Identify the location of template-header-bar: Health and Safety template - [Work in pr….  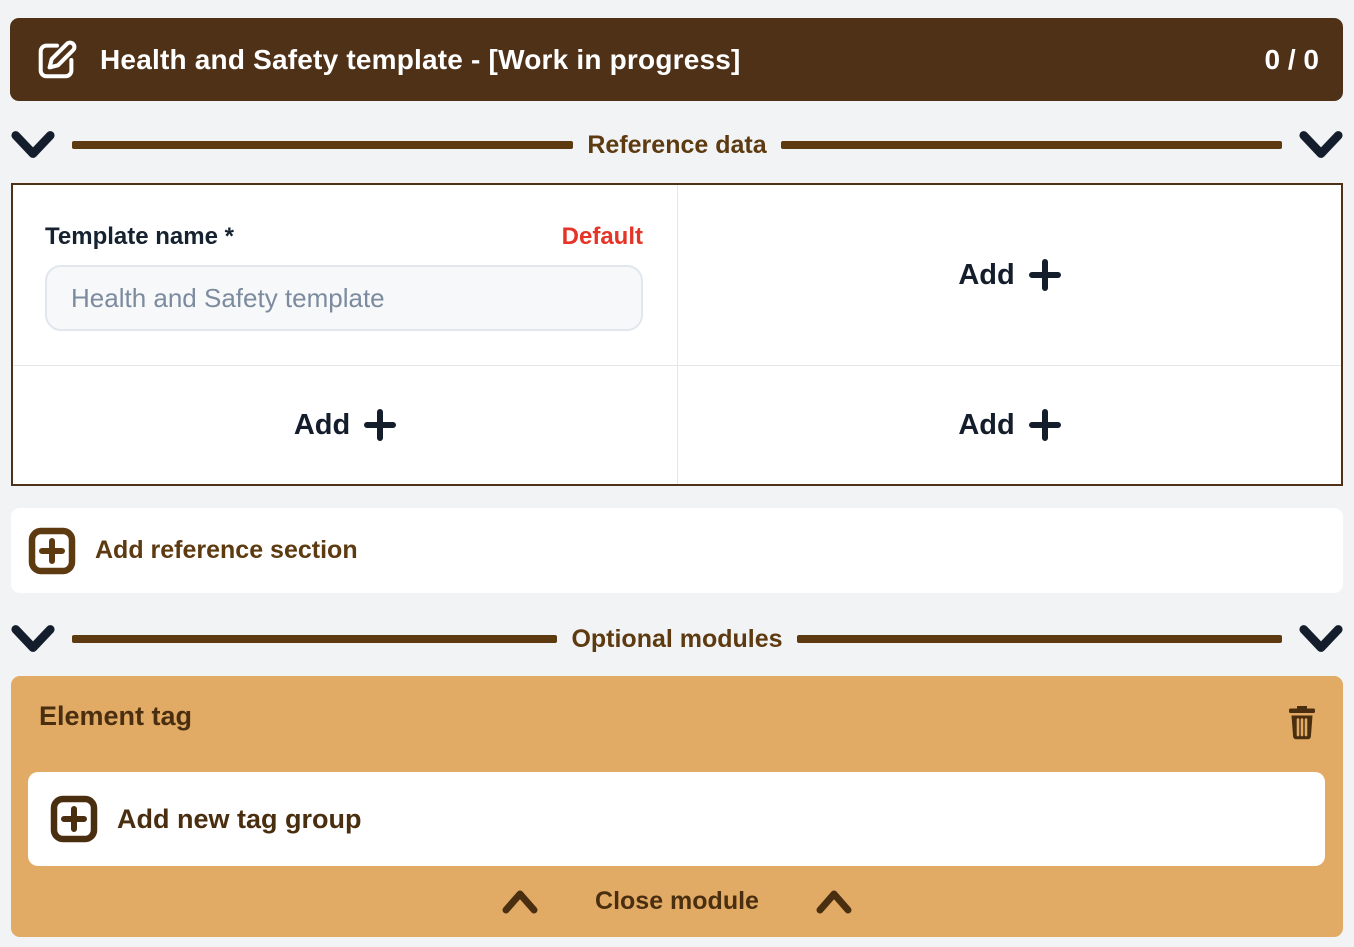
(676, 59).